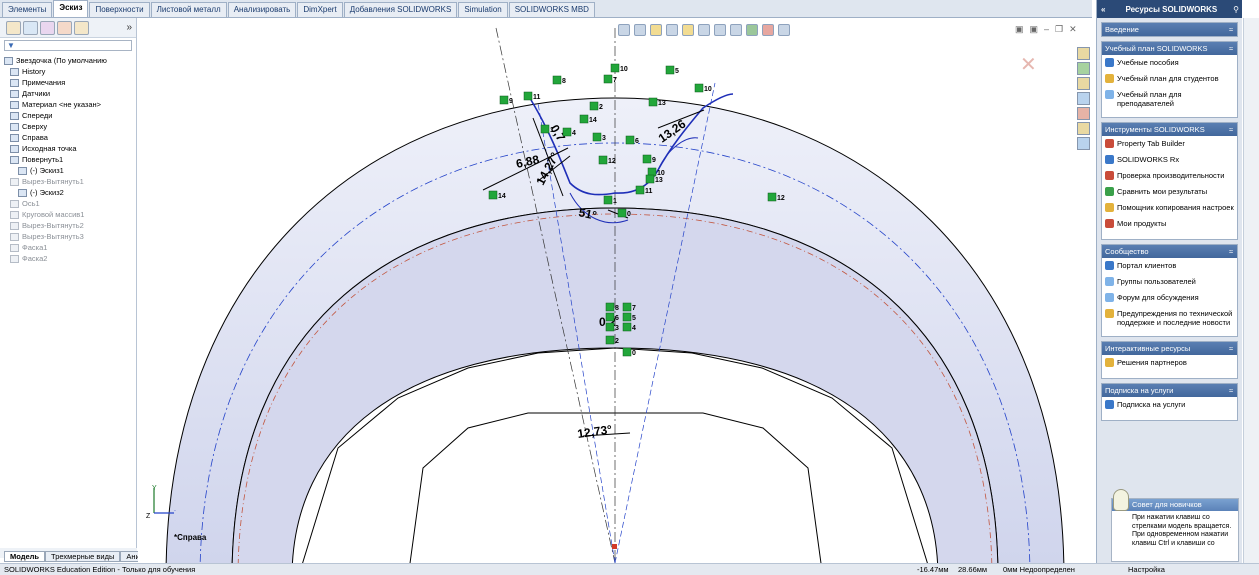  What do you see at coordinates (1170, 176) in the screenshot?
I see `resource-link: Проверка производительности` at bounding box center [1170, 176].